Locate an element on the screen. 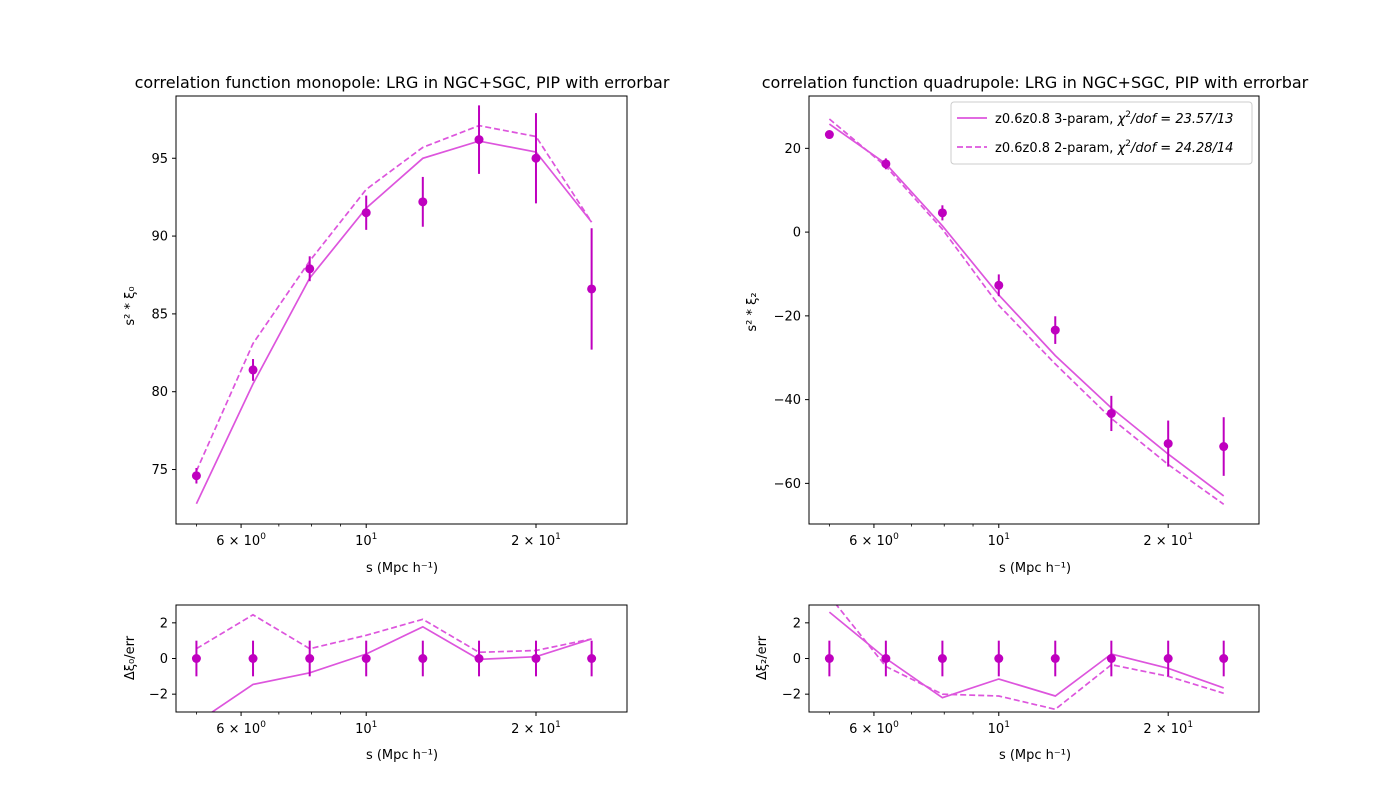 The height and width of the screenshot is (800, 1400). monopole-residual-plot: −2 0 2 6 × 100 101 2 × 101 is located at coordinates (388, 670).